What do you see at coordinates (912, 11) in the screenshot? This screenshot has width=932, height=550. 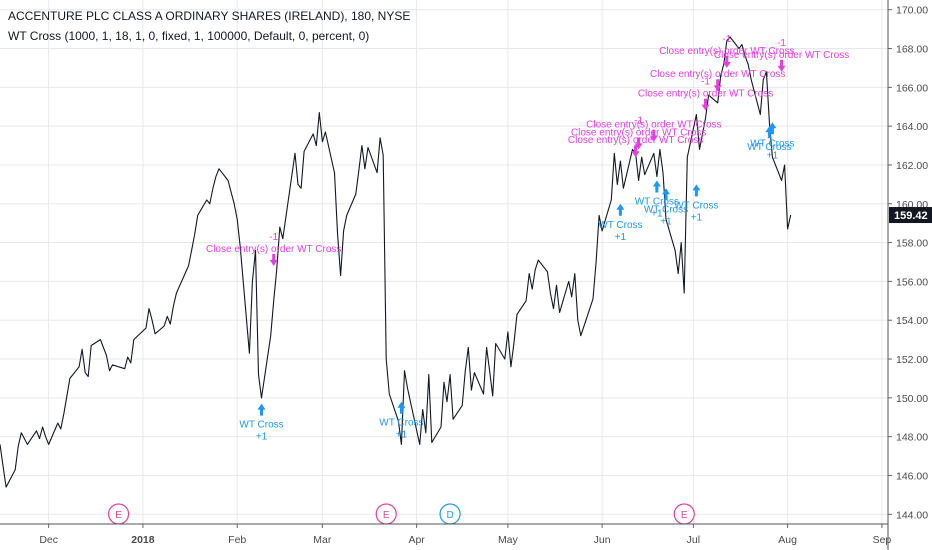 I see `y-tick-label: 170.00` at bounding box center [912, 11].